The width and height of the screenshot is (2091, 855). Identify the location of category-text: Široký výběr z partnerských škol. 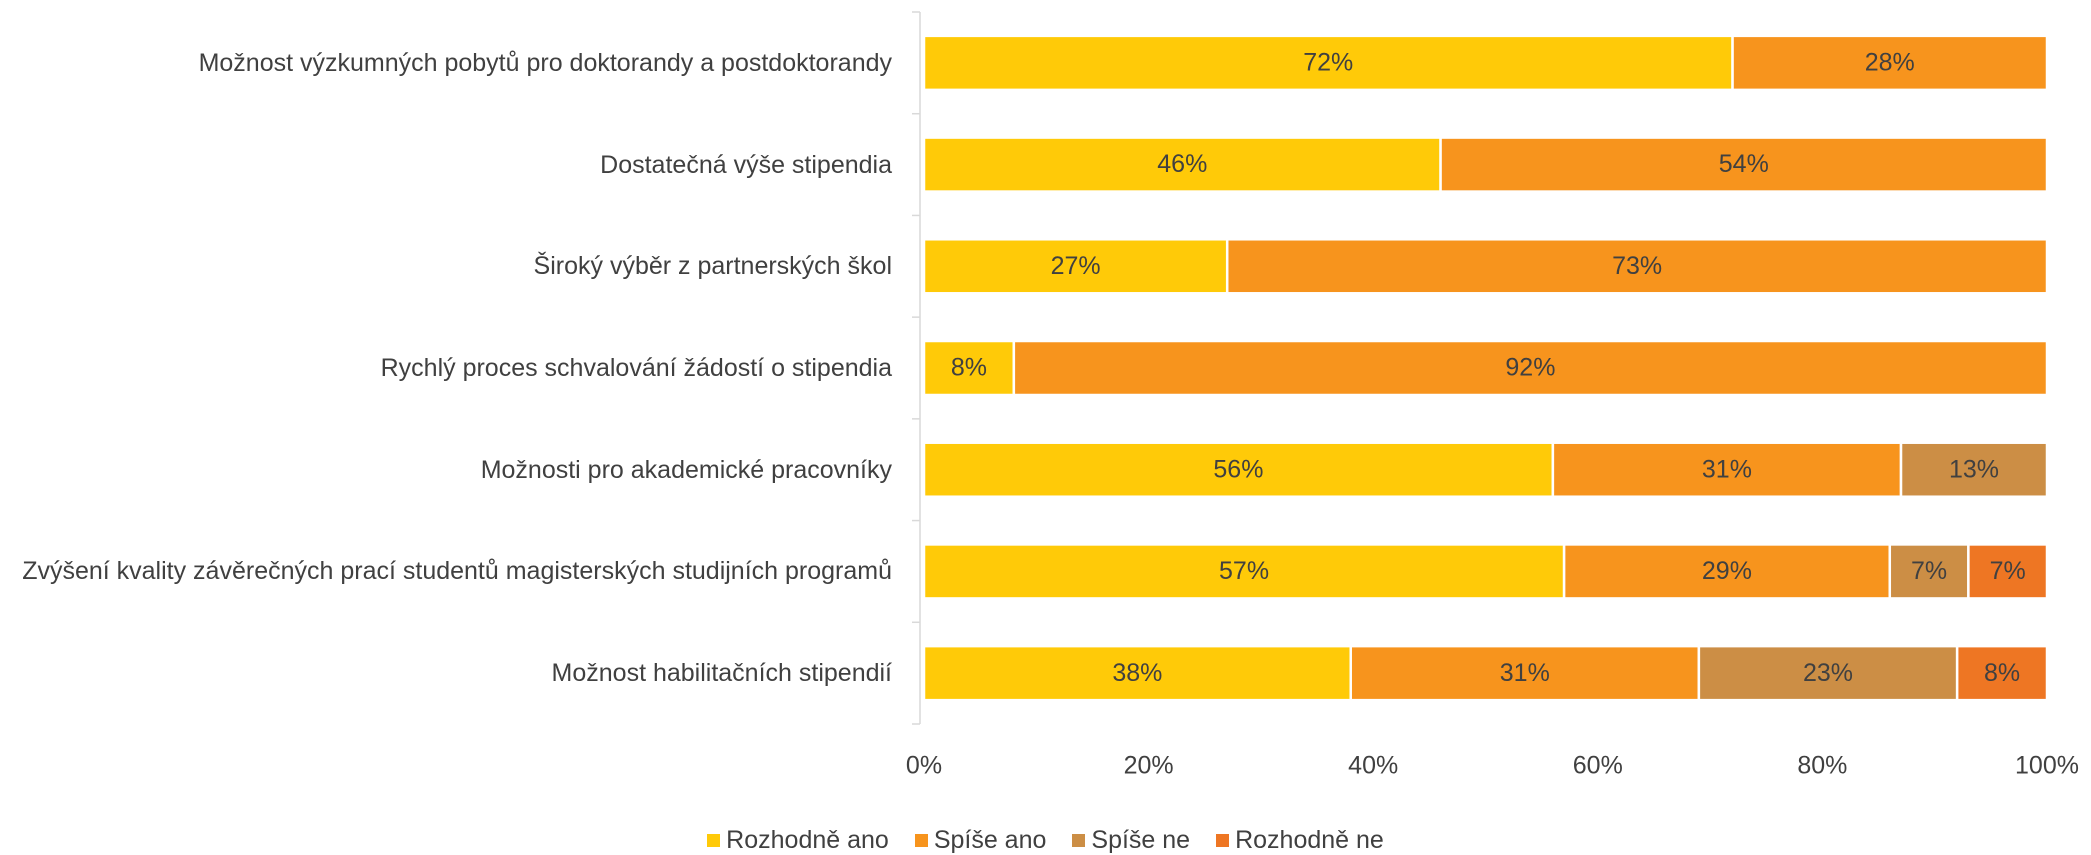
(712, 266).